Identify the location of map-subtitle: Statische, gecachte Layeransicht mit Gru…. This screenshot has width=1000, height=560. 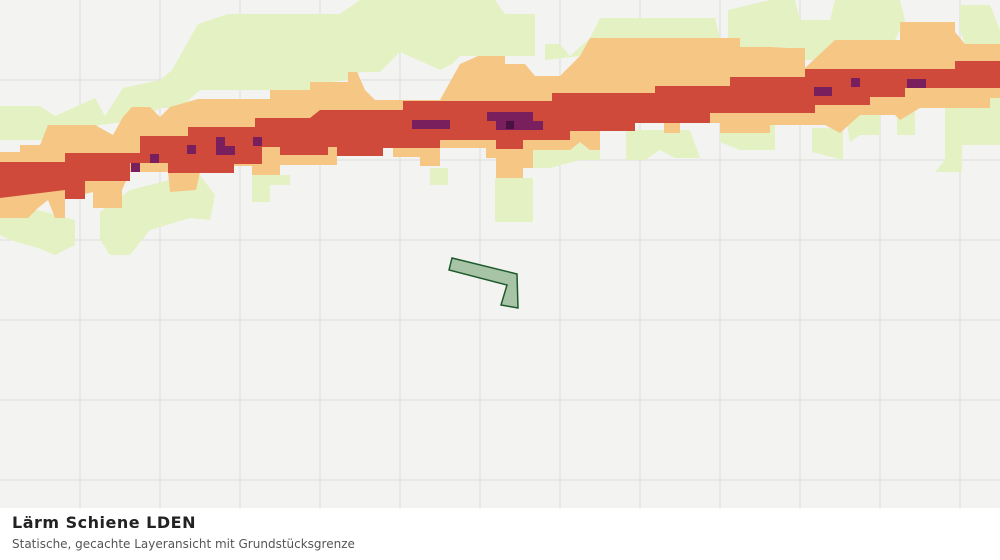
(183, 544).